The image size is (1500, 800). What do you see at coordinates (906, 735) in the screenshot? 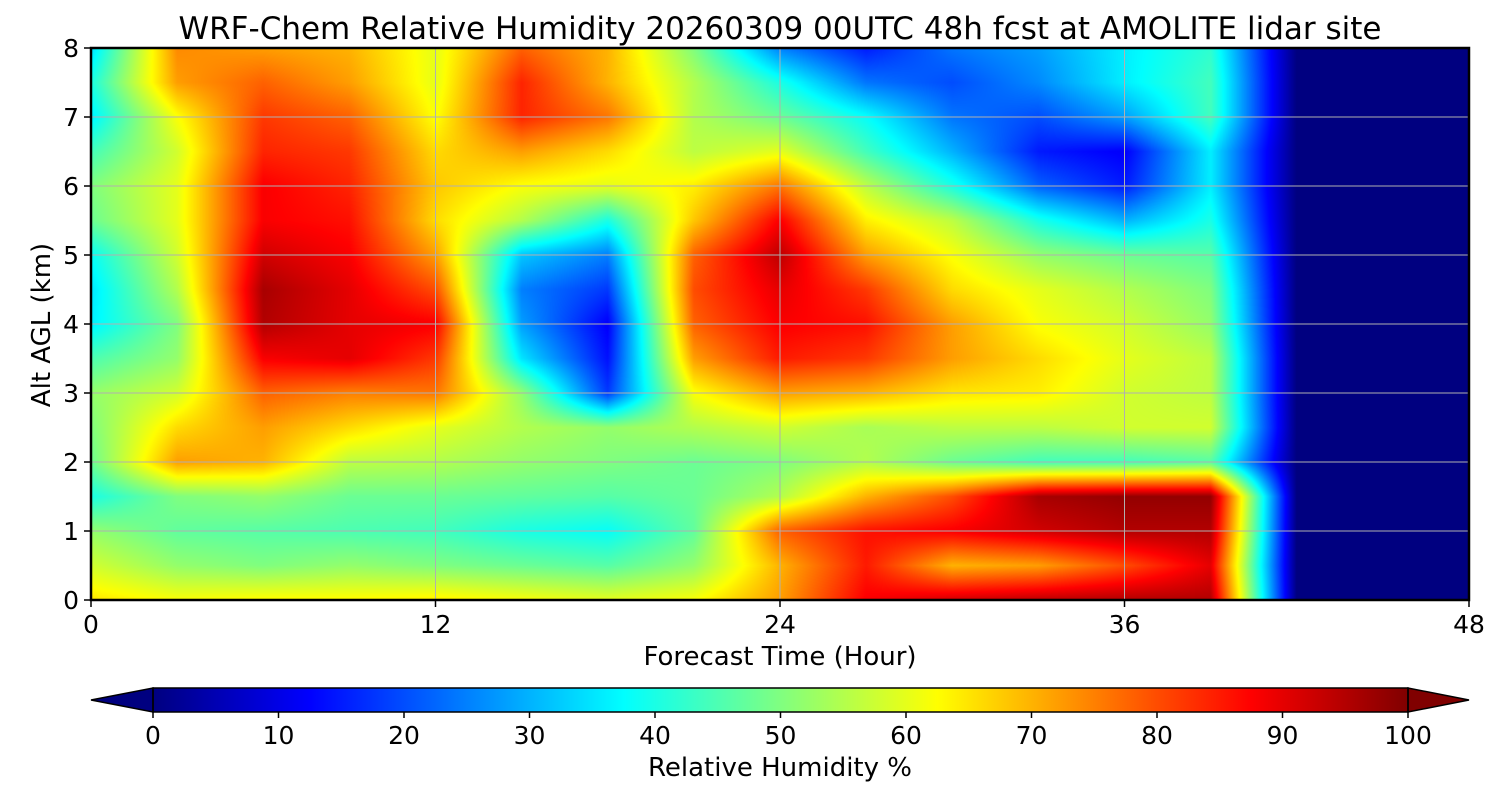
I see `colorbar-tick-label: 60` at bounding box center [906, 735].